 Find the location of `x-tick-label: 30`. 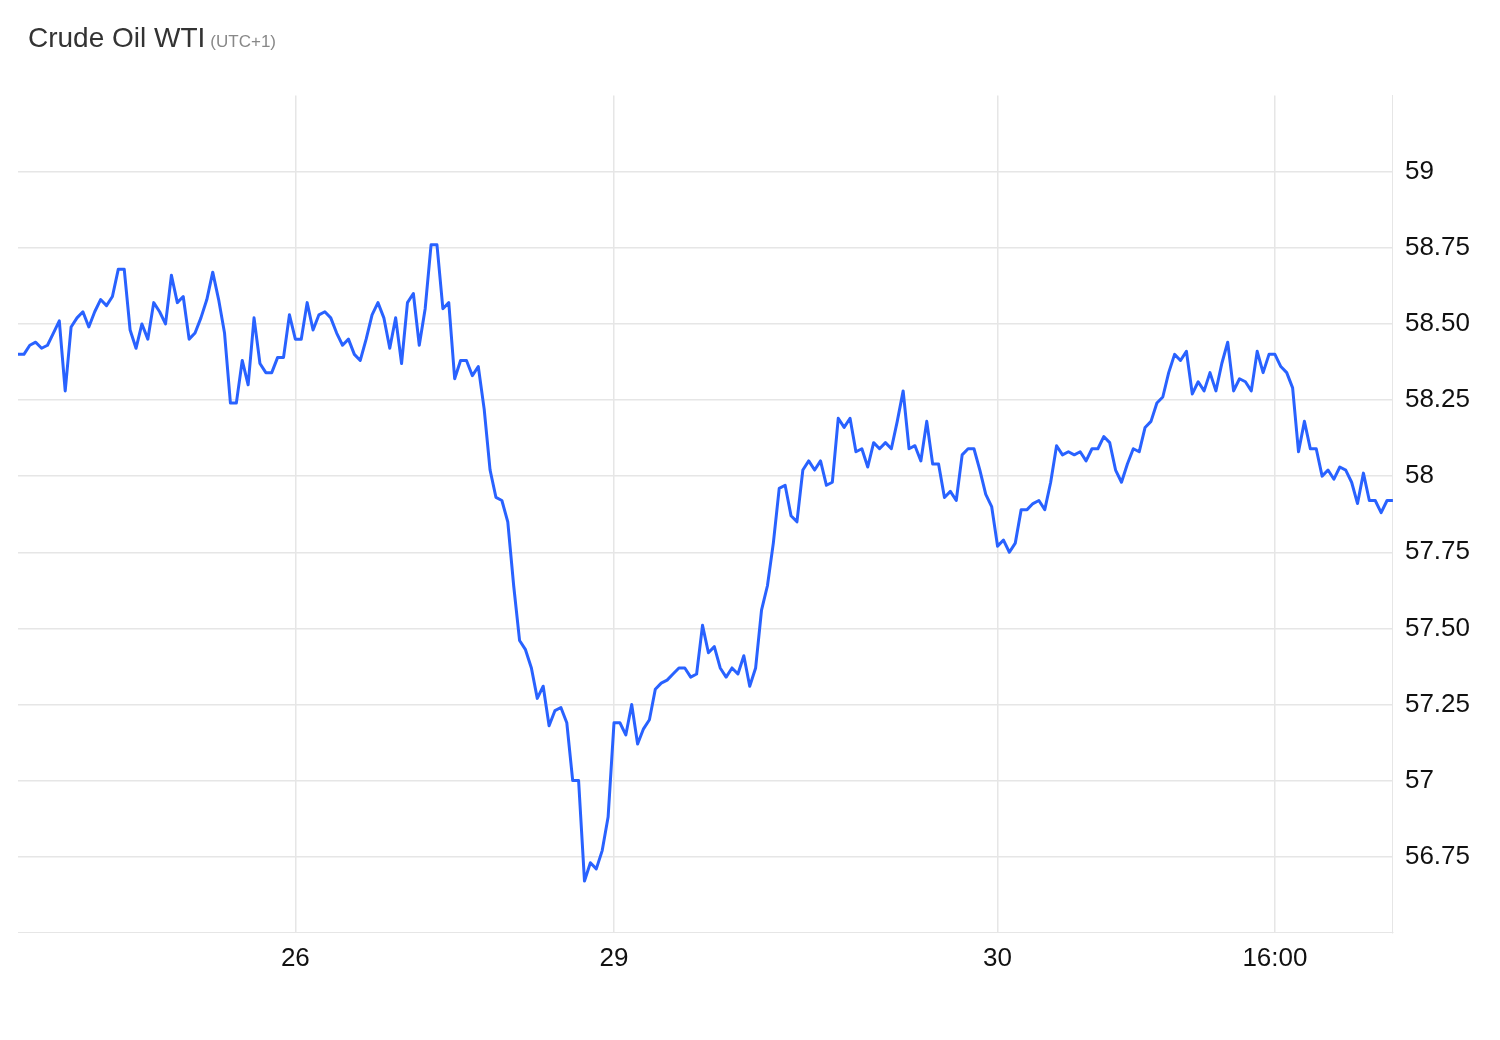

x-tick-label: 30 is located at coordinates (998, 956).